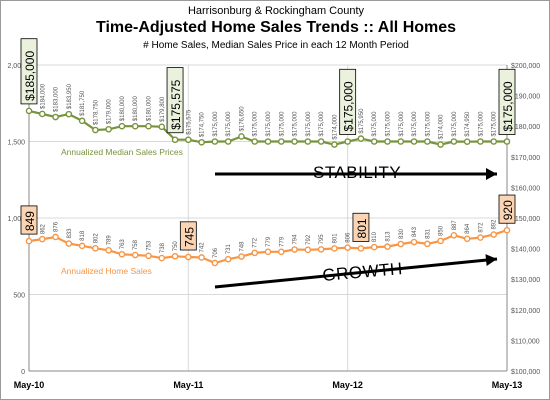 The height and width of the screenshot is (400, 550). Describe the element at coordinates (491, 174) in the screenshot. I see `stability-arrow-head` at that location.